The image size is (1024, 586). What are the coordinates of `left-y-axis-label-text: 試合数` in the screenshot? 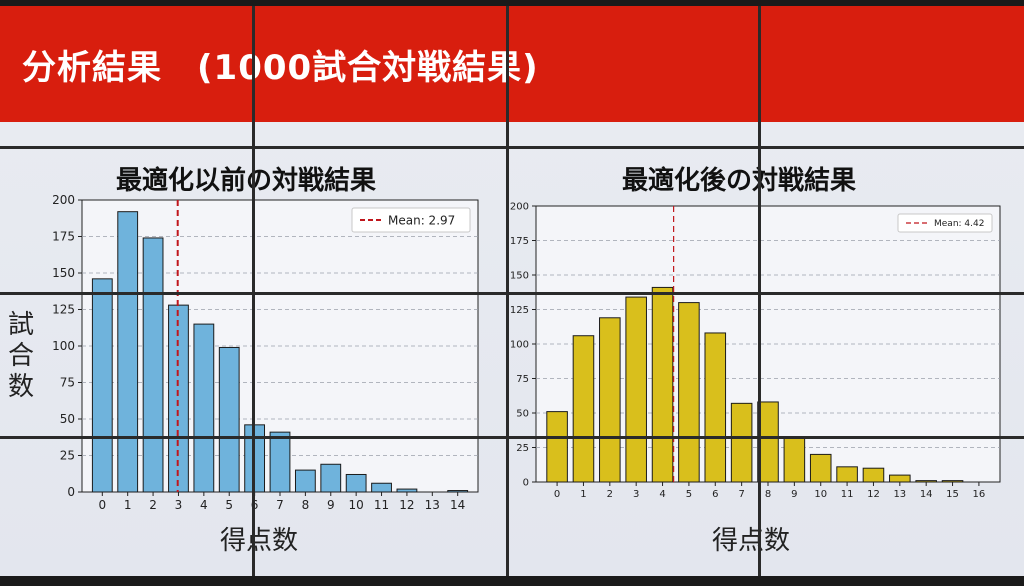 It's located at (20, 356).